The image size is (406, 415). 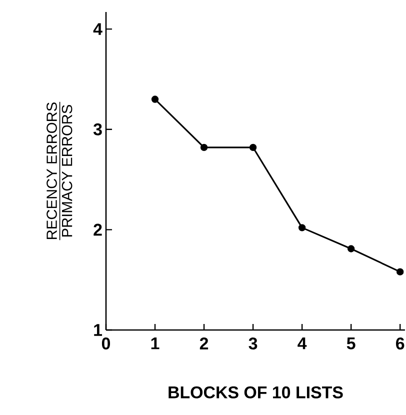 What do you see at coordinates (302, 344) in the screenshot?
I see `x-tick-label: 4` at bounding box center [302, 344].